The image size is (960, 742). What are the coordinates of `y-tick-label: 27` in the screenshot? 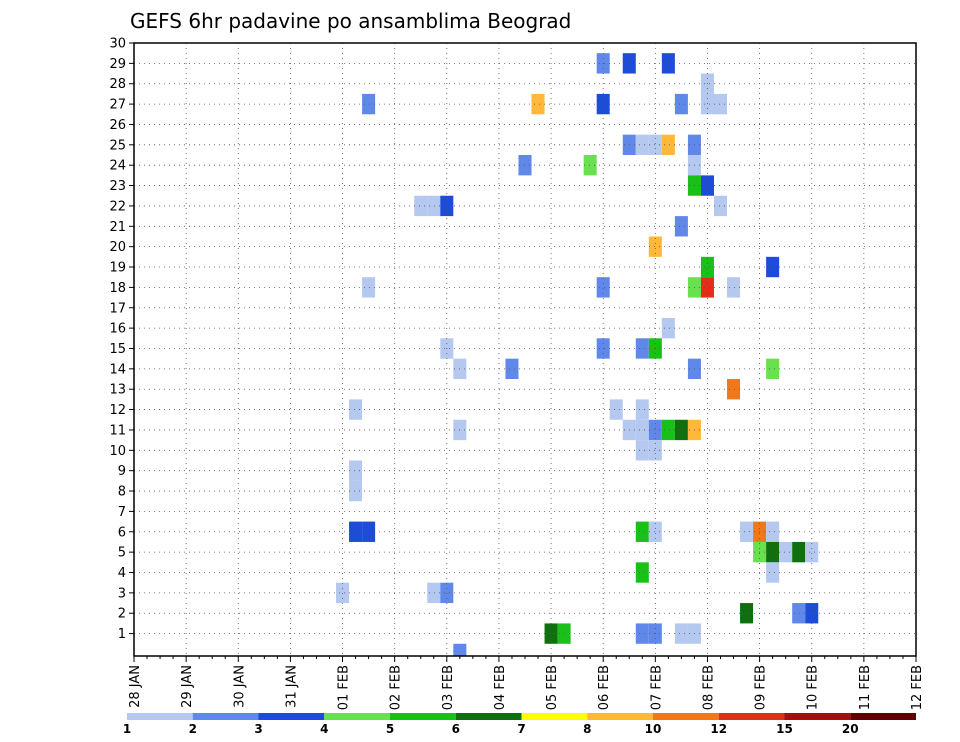 It's located at (117, 105).